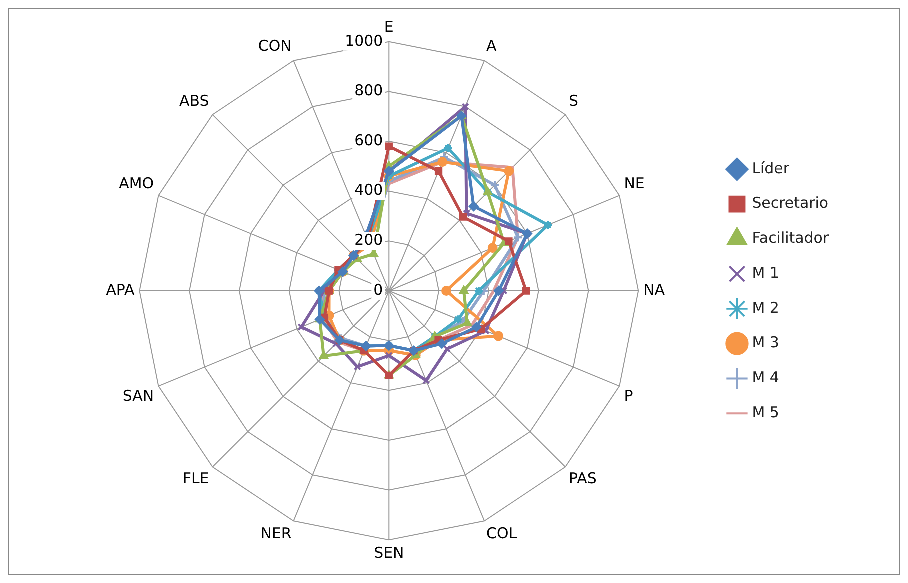 The width and height of the screenshot is (908, 583). I want to click on spoke-label: NE, so click(634, 183).